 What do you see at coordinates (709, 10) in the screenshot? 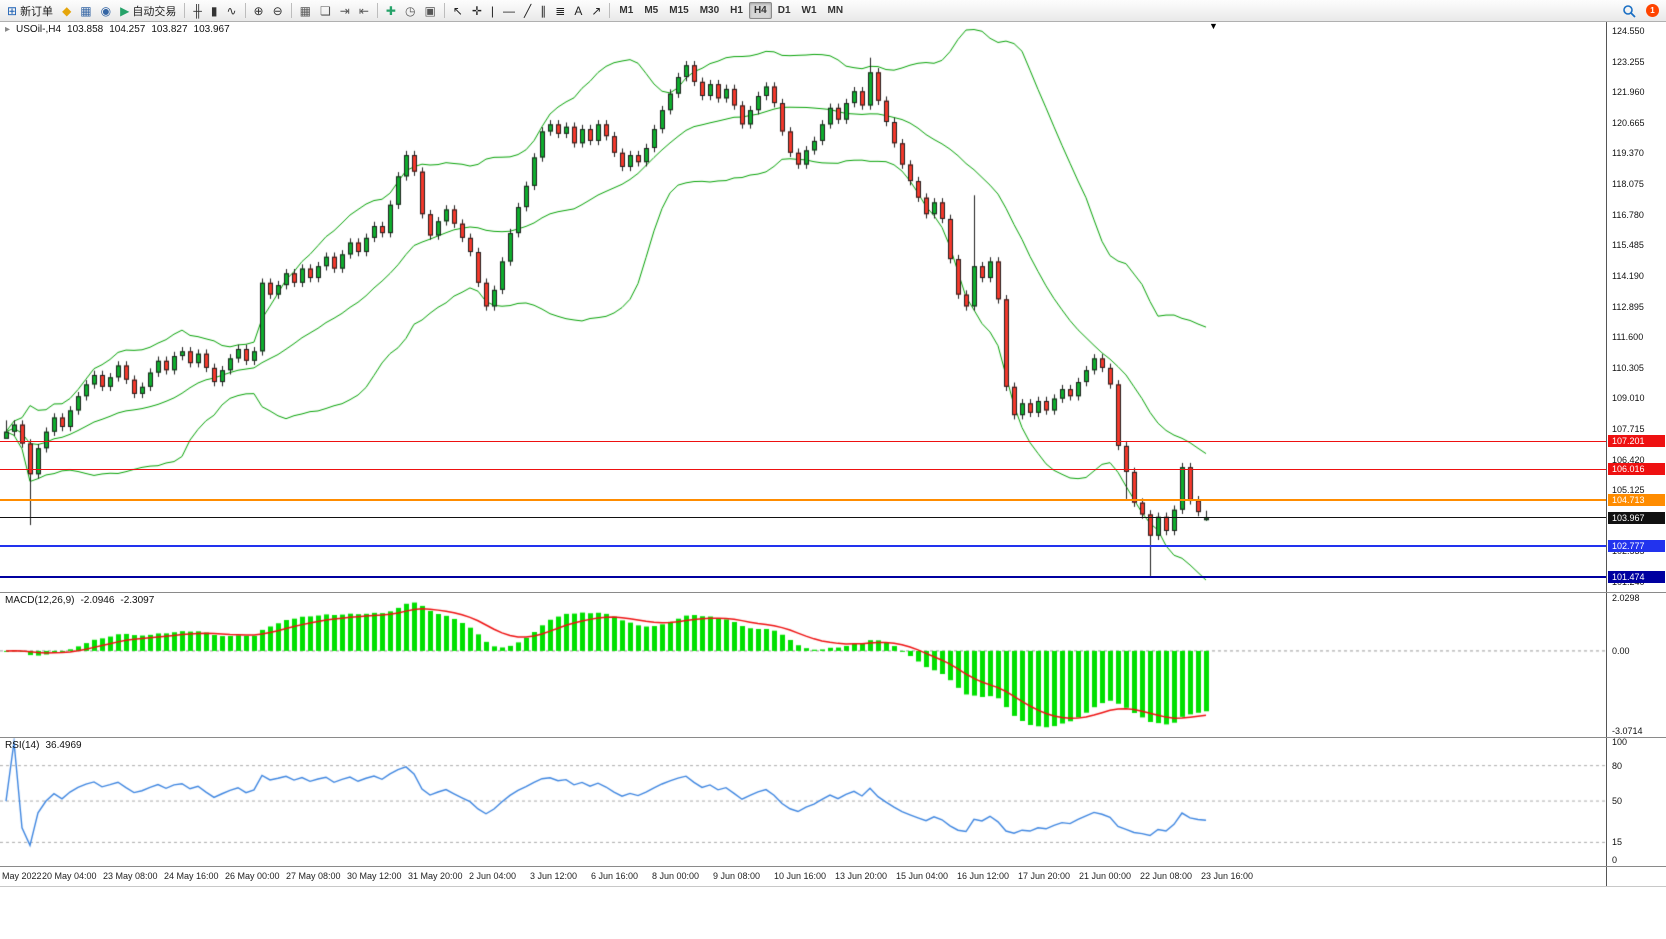
I see `timeframe-m30-button: M30` at bounding box center [709, 10].